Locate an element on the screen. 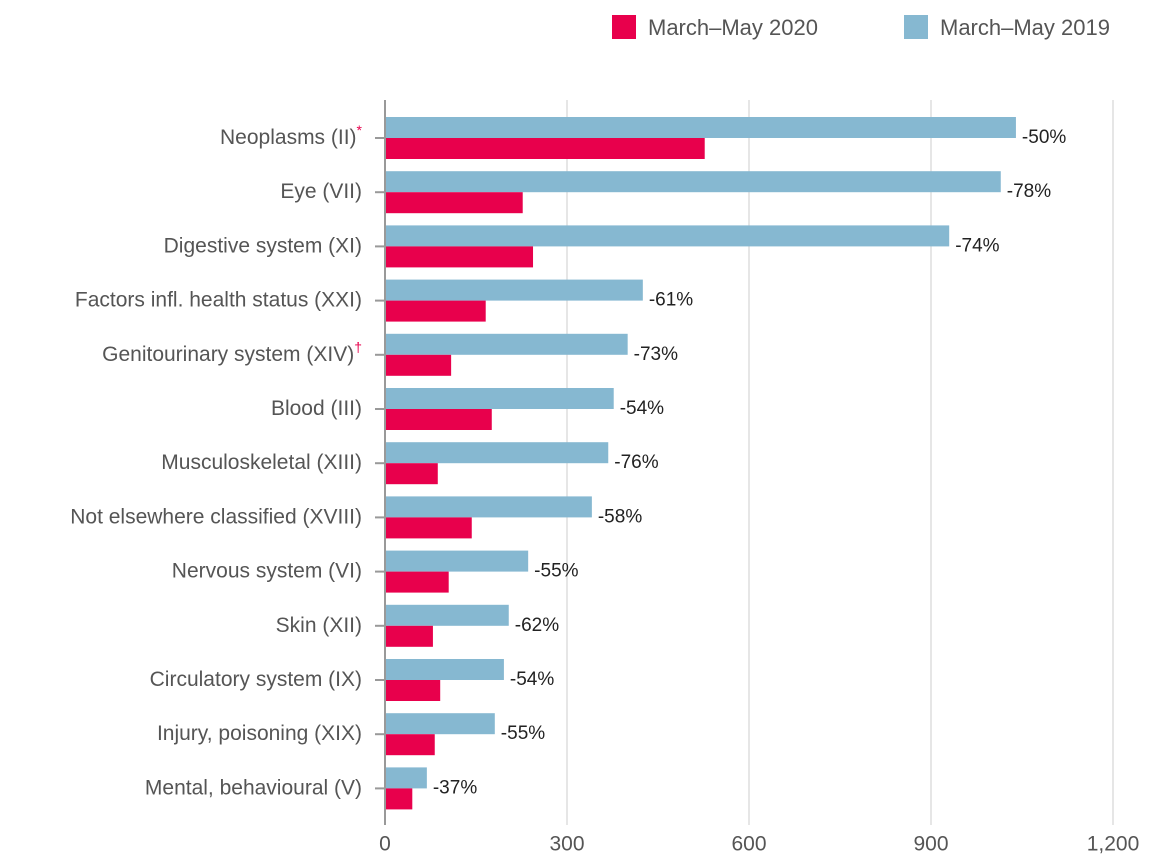  category-label: Nervous system (VI) is located at coordinates (267, 570).